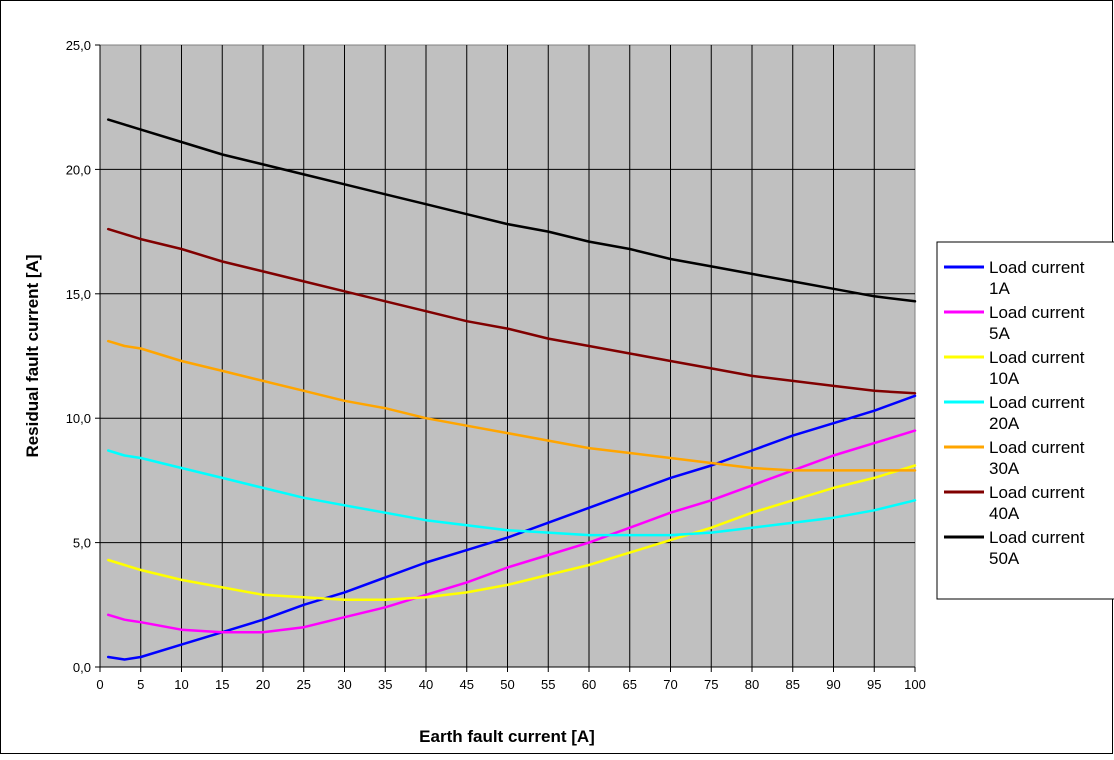  I want to click on x-tick-label: 70, so click(670, 684).